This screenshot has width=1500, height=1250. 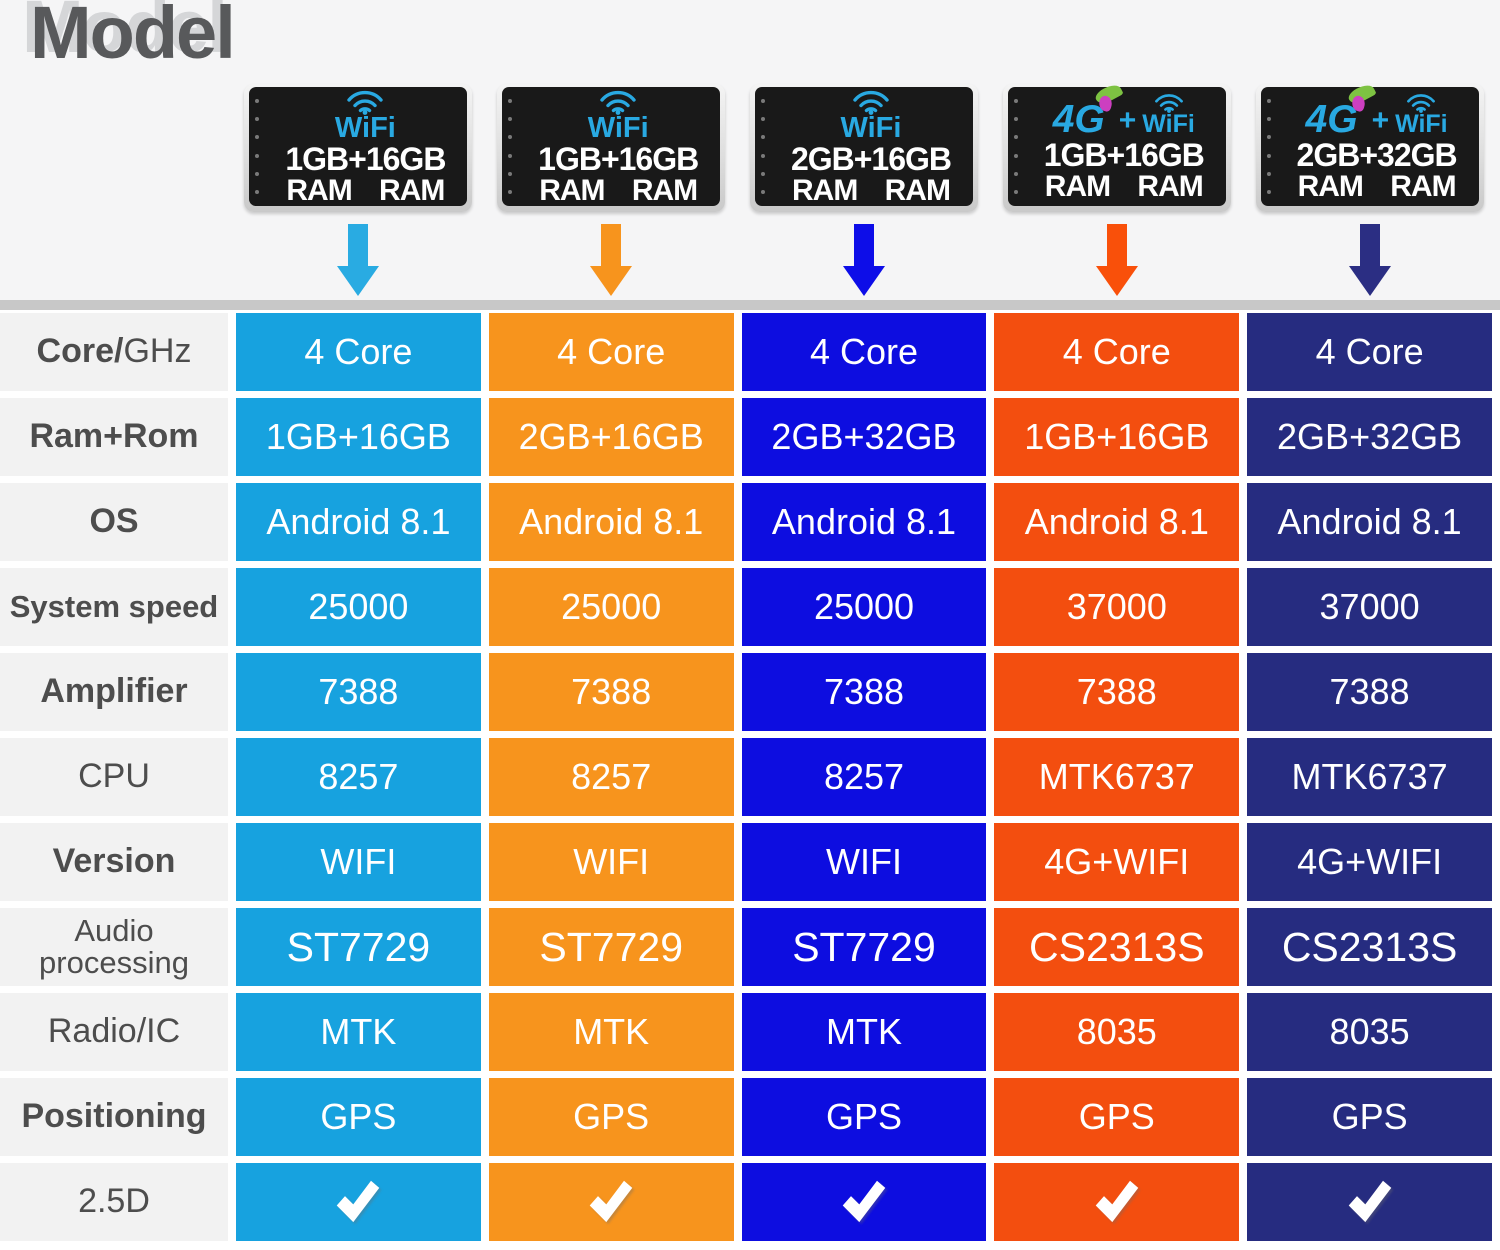 I want to click on section-divider, so click(x=750, y=305).